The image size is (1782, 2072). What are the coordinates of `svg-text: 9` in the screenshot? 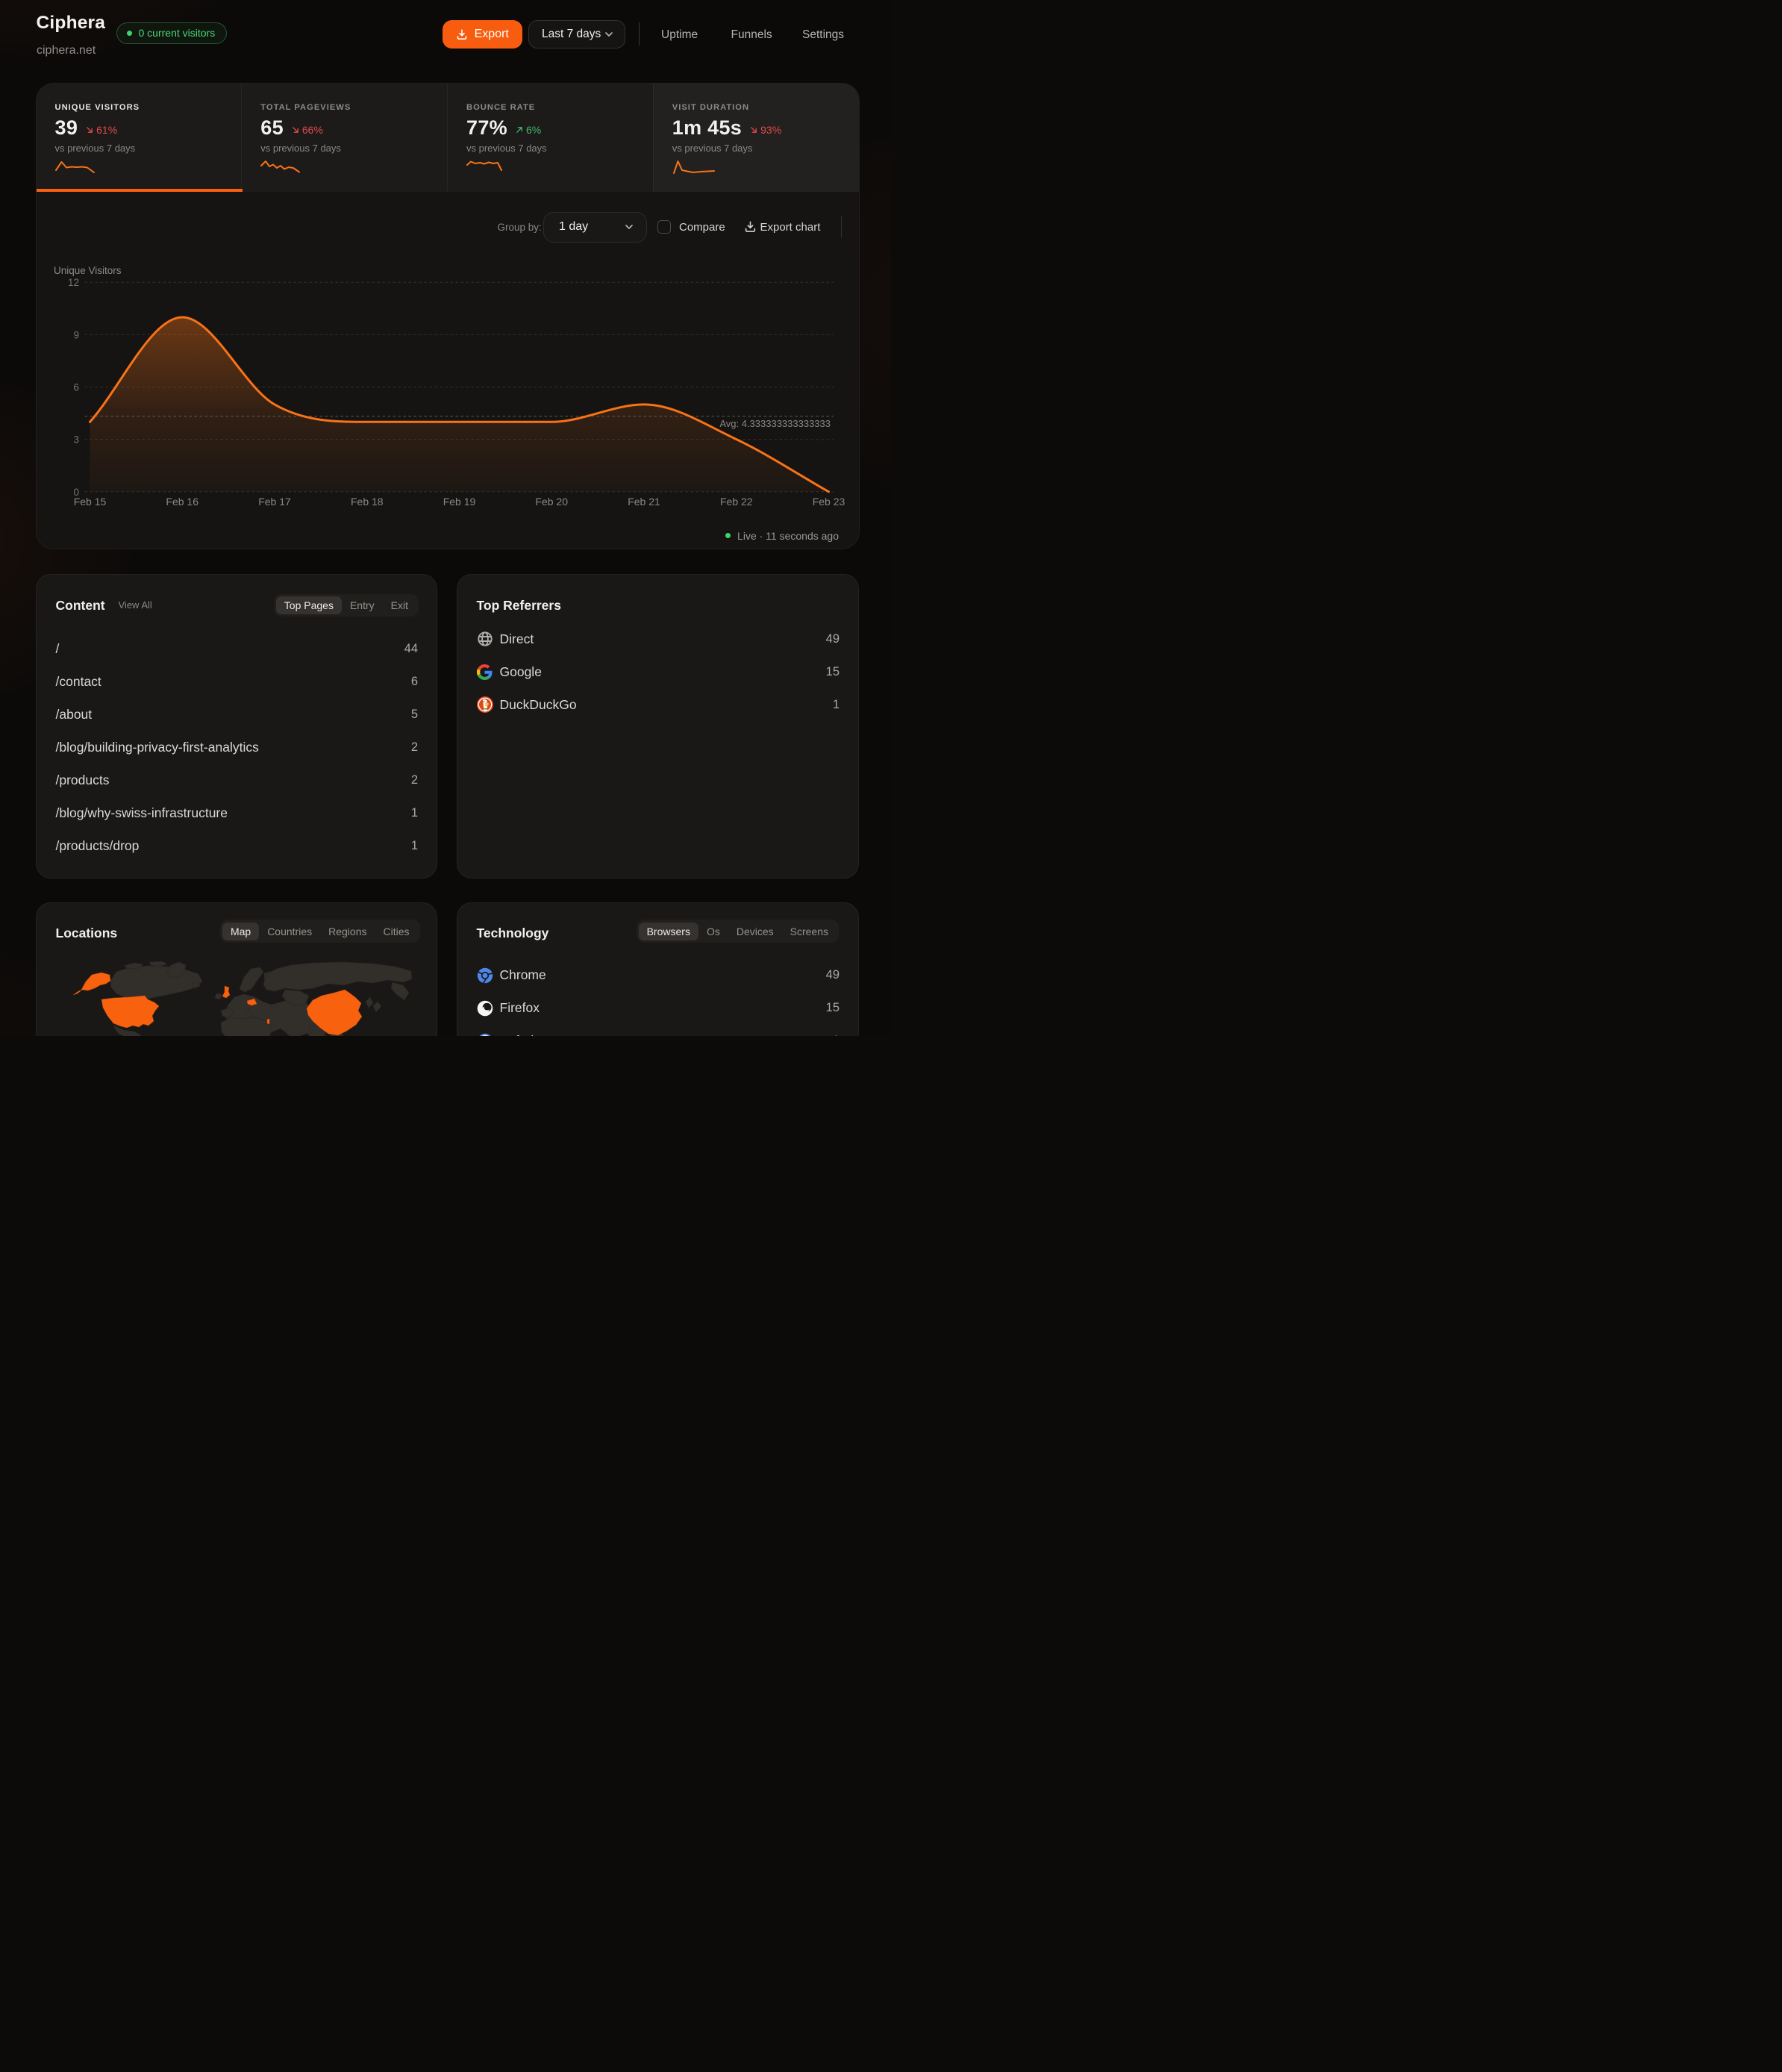 It's located at (76, 334).